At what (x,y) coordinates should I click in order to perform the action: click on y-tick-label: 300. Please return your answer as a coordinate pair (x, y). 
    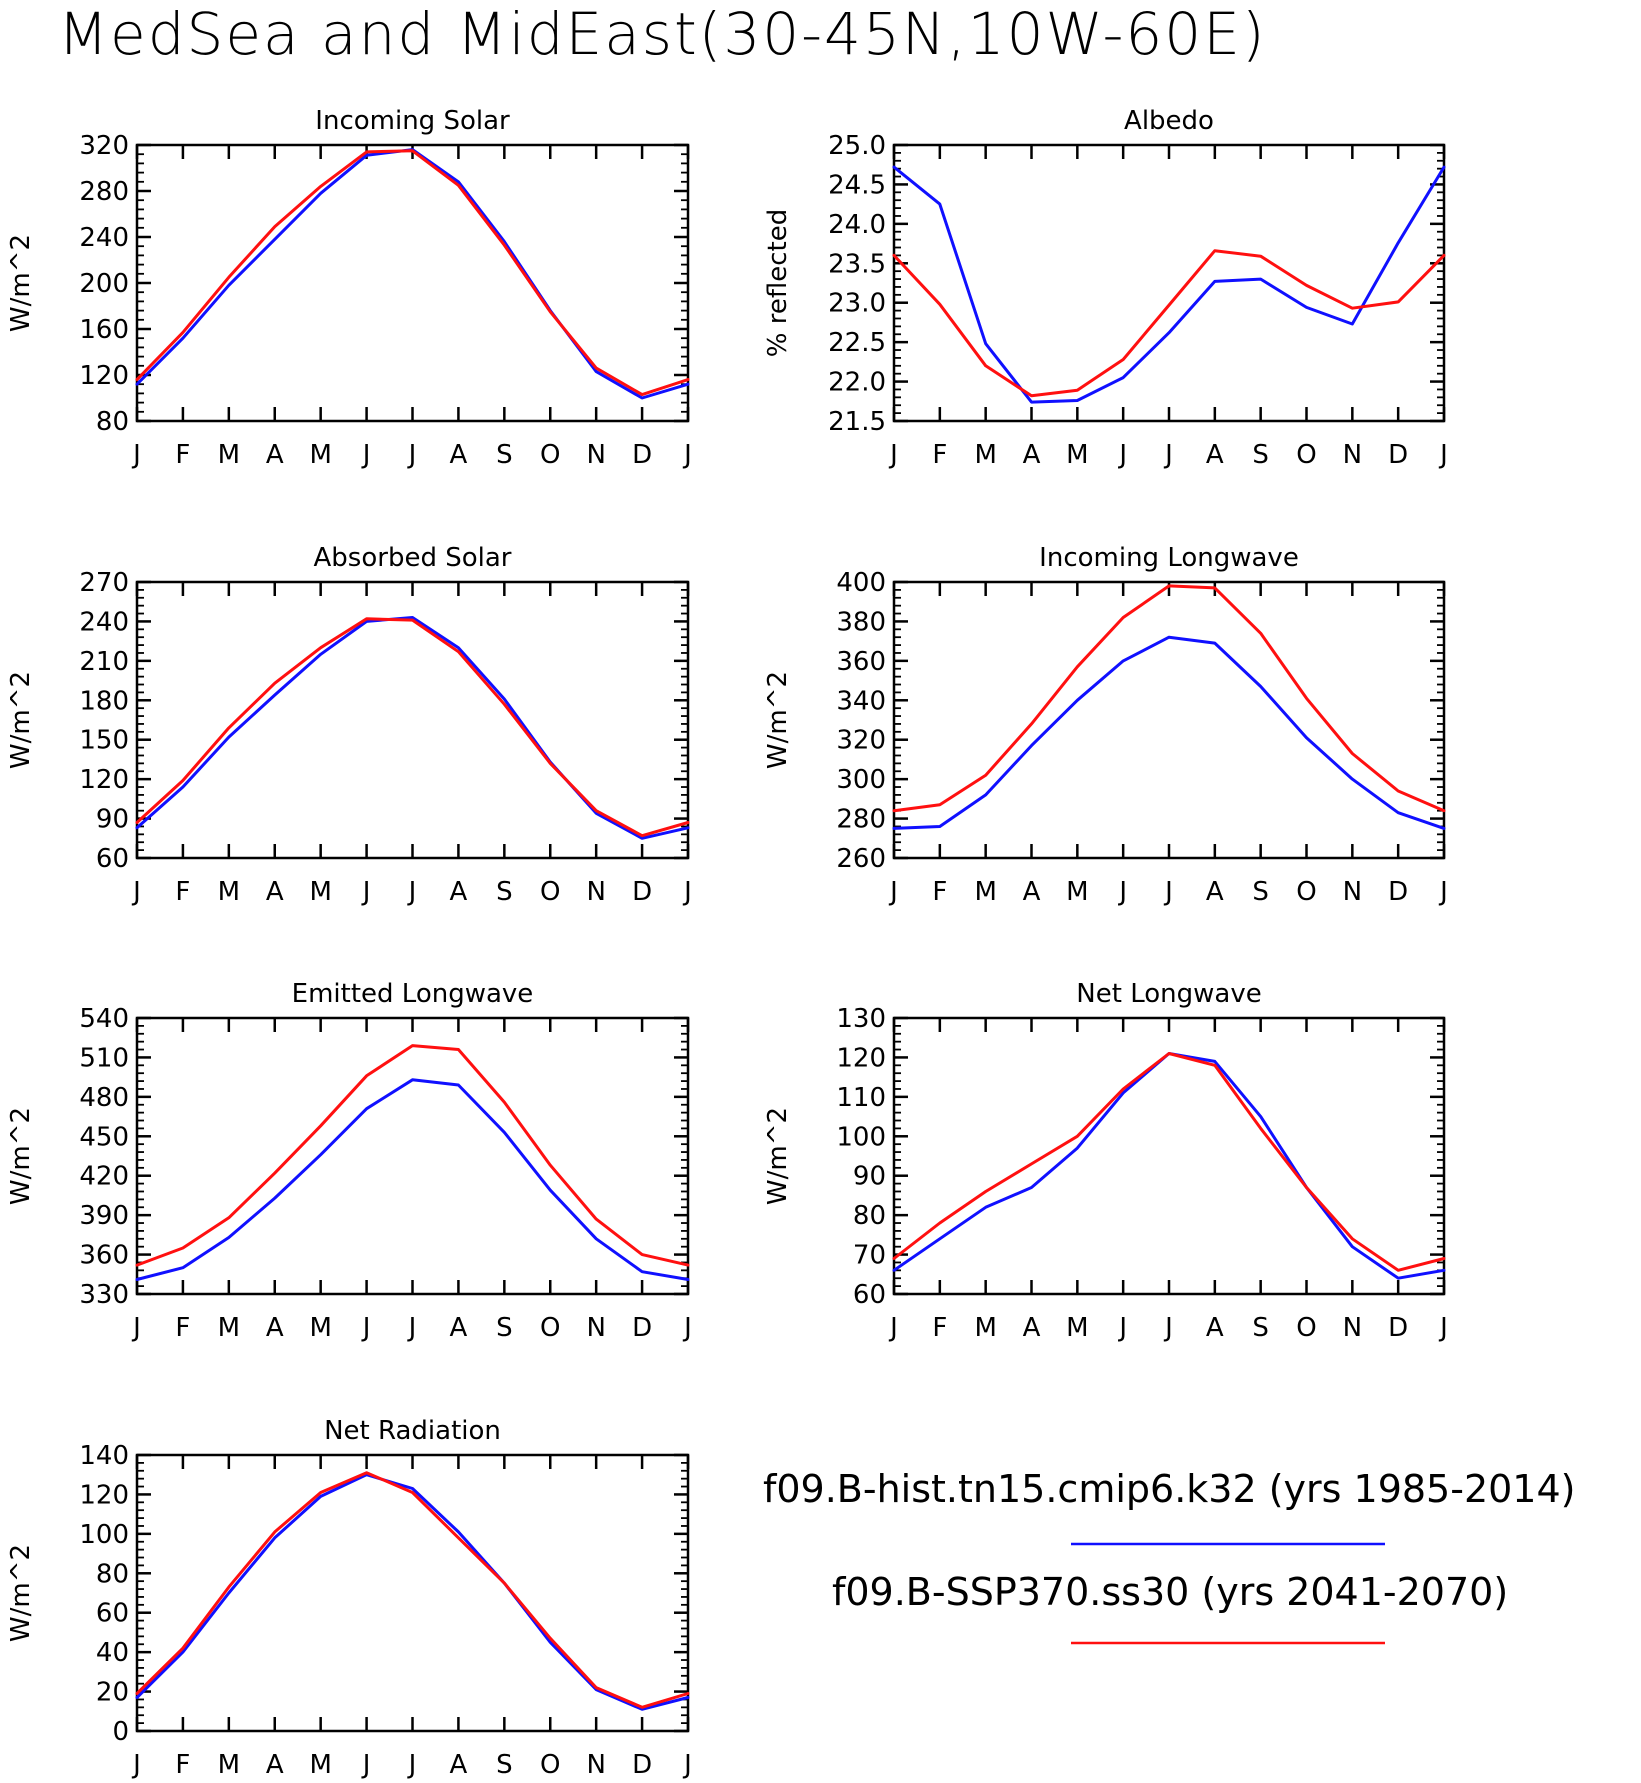
    Looking at the image, I should click on (861, 780).